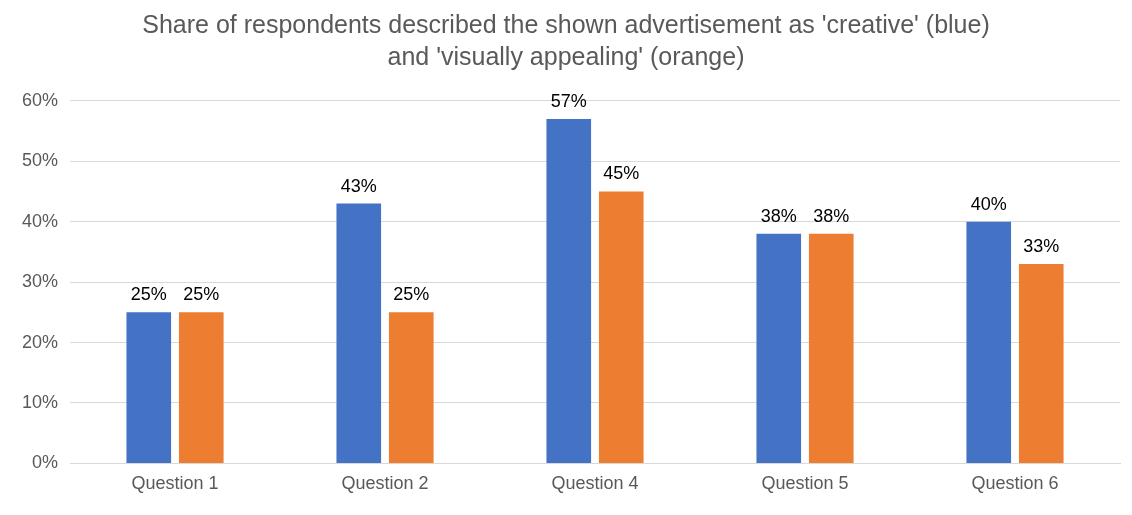  Describe the element at coordinates (40, 99) in the screenshot. I see `y-tick-label: 60%` at that location.